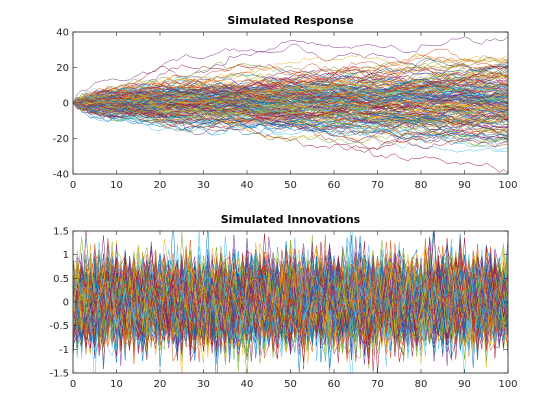  I want to click on y-tick-label: 1, so click(66, 255).